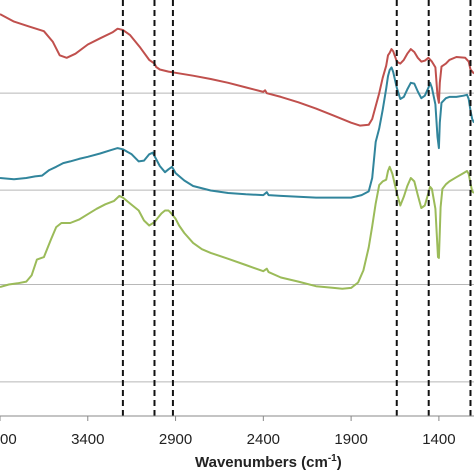 This screenshot has height=474, width=474. Describe the element at coordinates (87, 439) in the screenshot. I see `x-tick-label-2: 3400` at that location.